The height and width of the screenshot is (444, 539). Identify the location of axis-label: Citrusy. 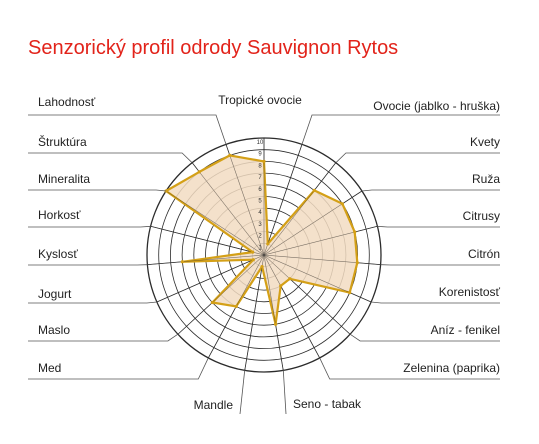
(481, 216).